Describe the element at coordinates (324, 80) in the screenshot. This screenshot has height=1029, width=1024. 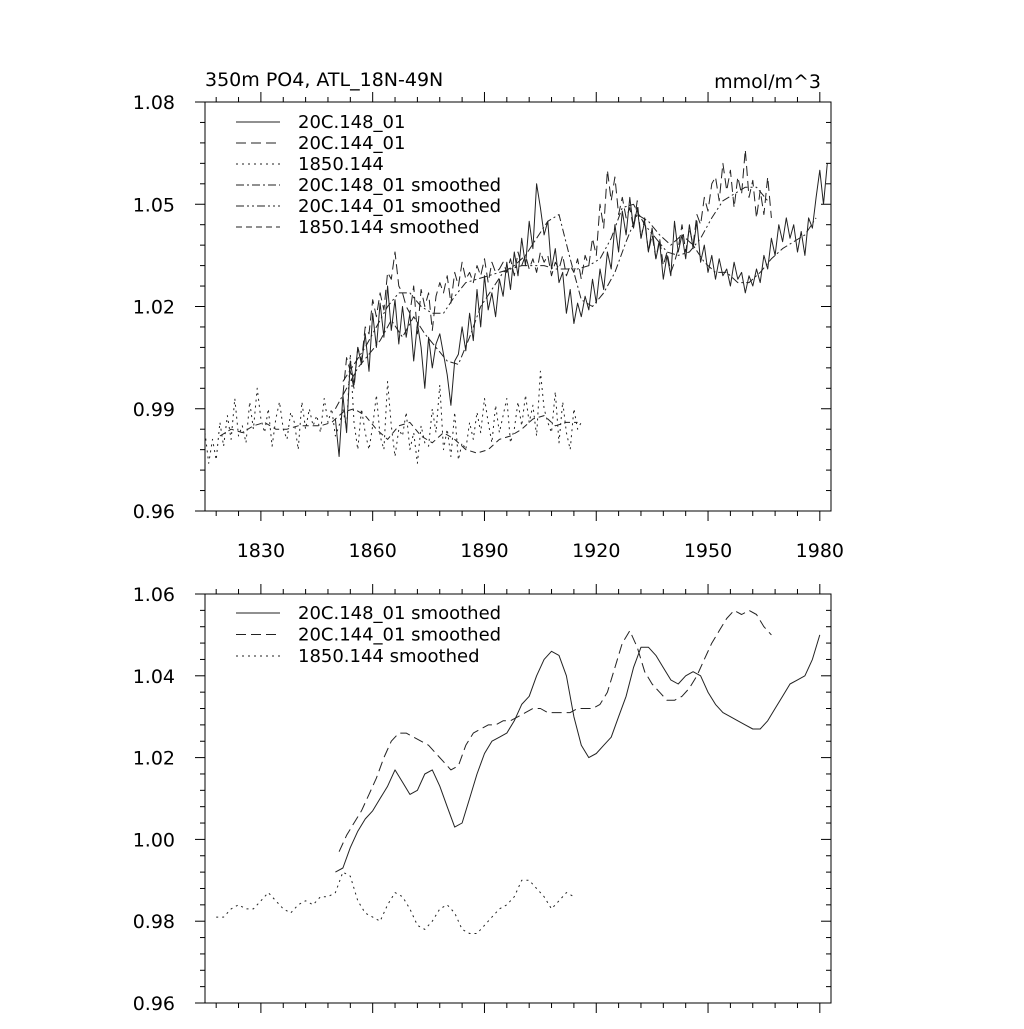
I see `chart-title: 350m PO4, ATL_18N-49N` at that location.